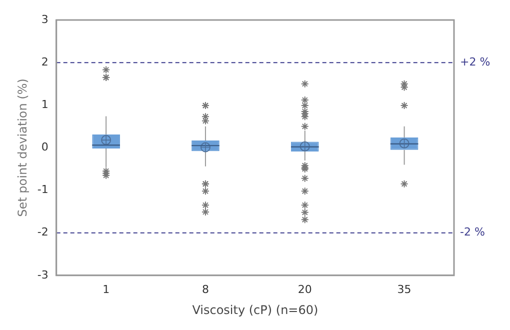 The height and width of the screenshot is (330, 510). I want to click on ref-line-label: -2 %, so click(472, 232).